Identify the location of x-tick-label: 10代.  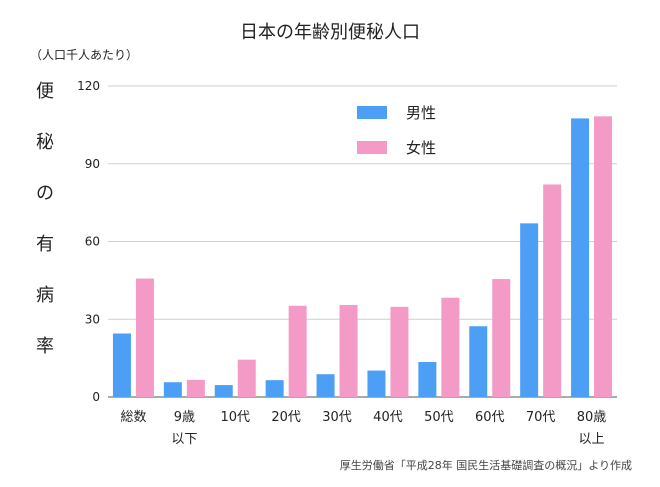
(235, 417).